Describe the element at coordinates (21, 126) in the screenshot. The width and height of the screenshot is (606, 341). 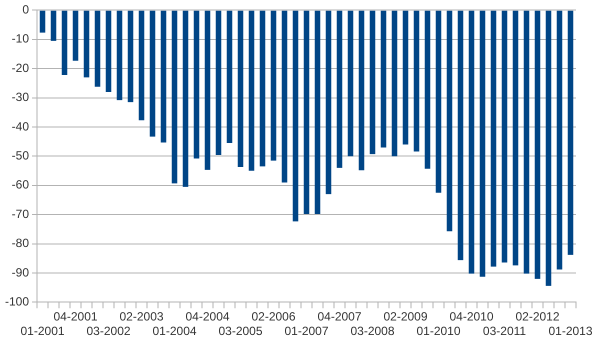
I see `y-tick-label: -40` at that location.